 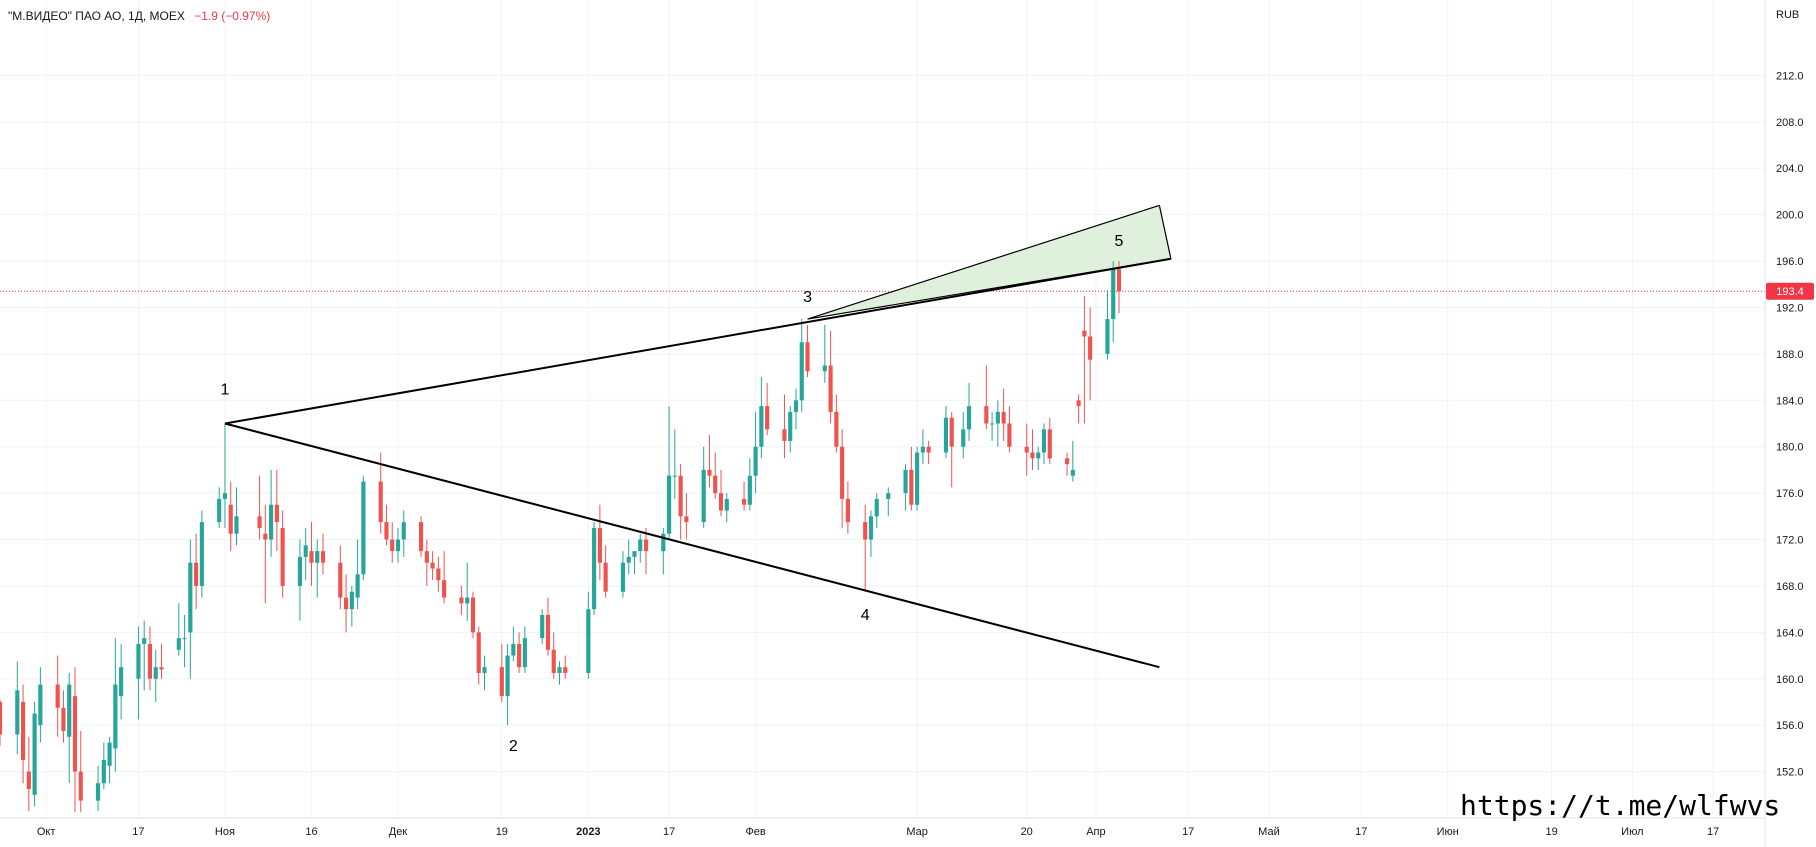 What do you see at coordinates (1361, 832) in the screenshot?
I see `x-tick-label: 17` at bounding box center [1361, 832].